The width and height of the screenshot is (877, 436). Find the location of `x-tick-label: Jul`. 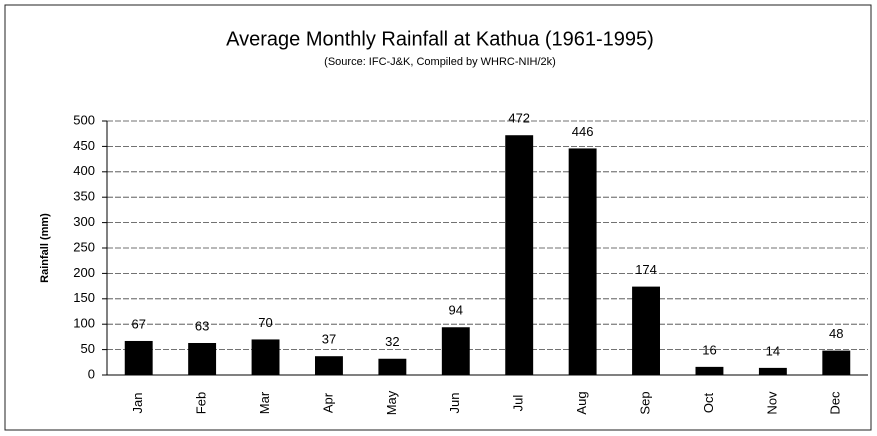

x-tick-label: Jul is located at coordinates (518, 403).